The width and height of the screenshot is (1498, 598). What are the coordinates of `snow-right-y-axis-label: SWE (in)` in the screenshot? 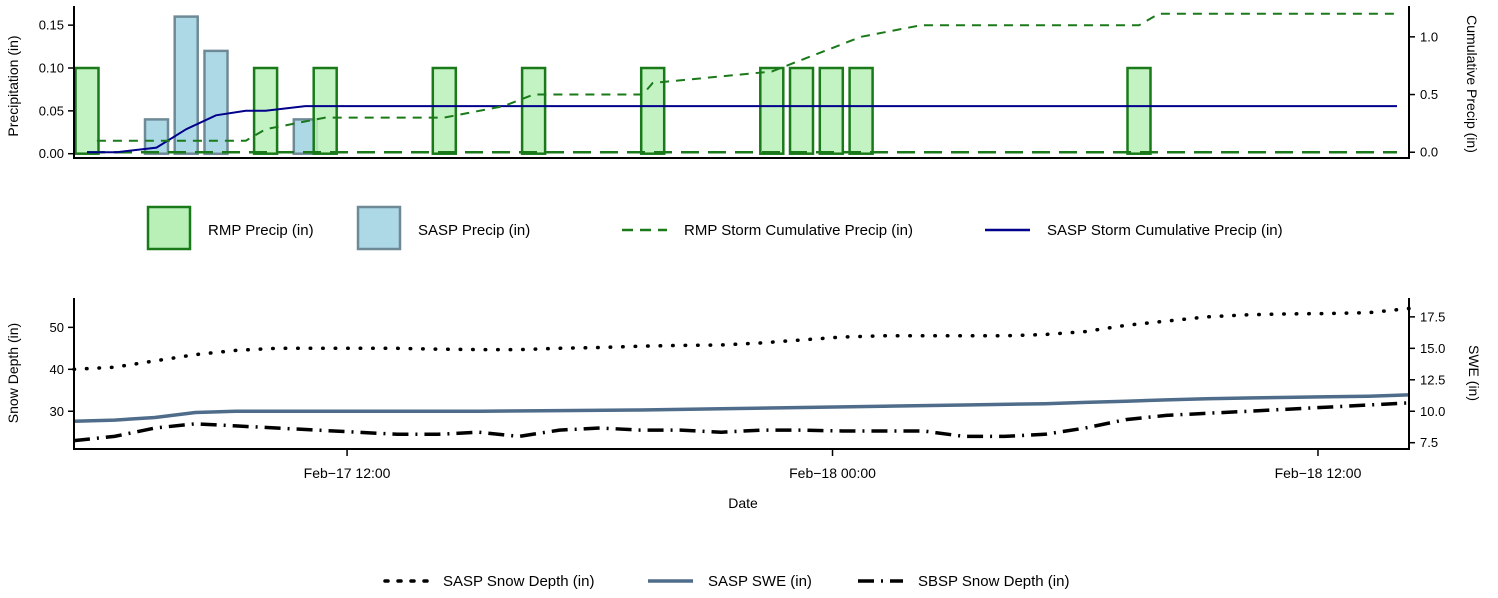 It's located at (1474, 373).